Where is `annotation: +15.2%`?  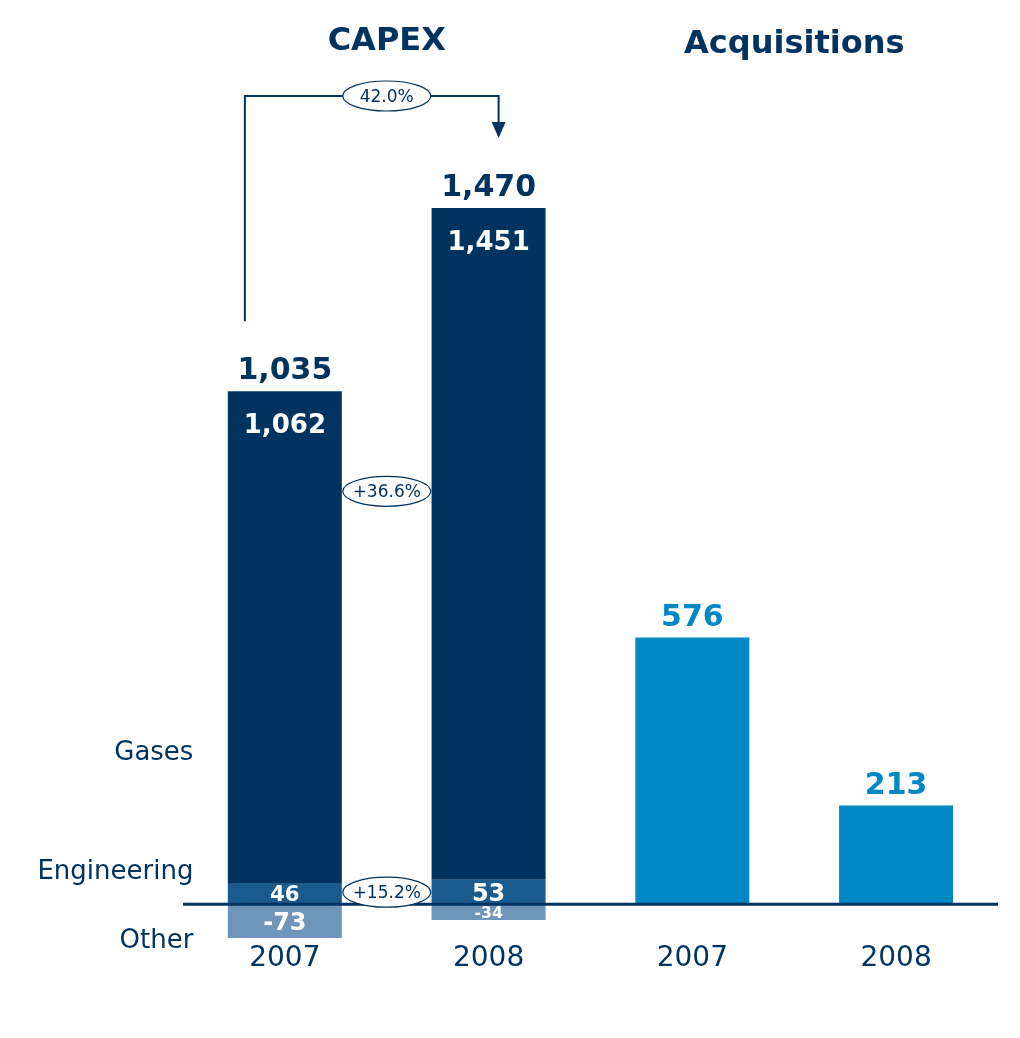 annotation: +15.2% is located at coordinates (386, 892).